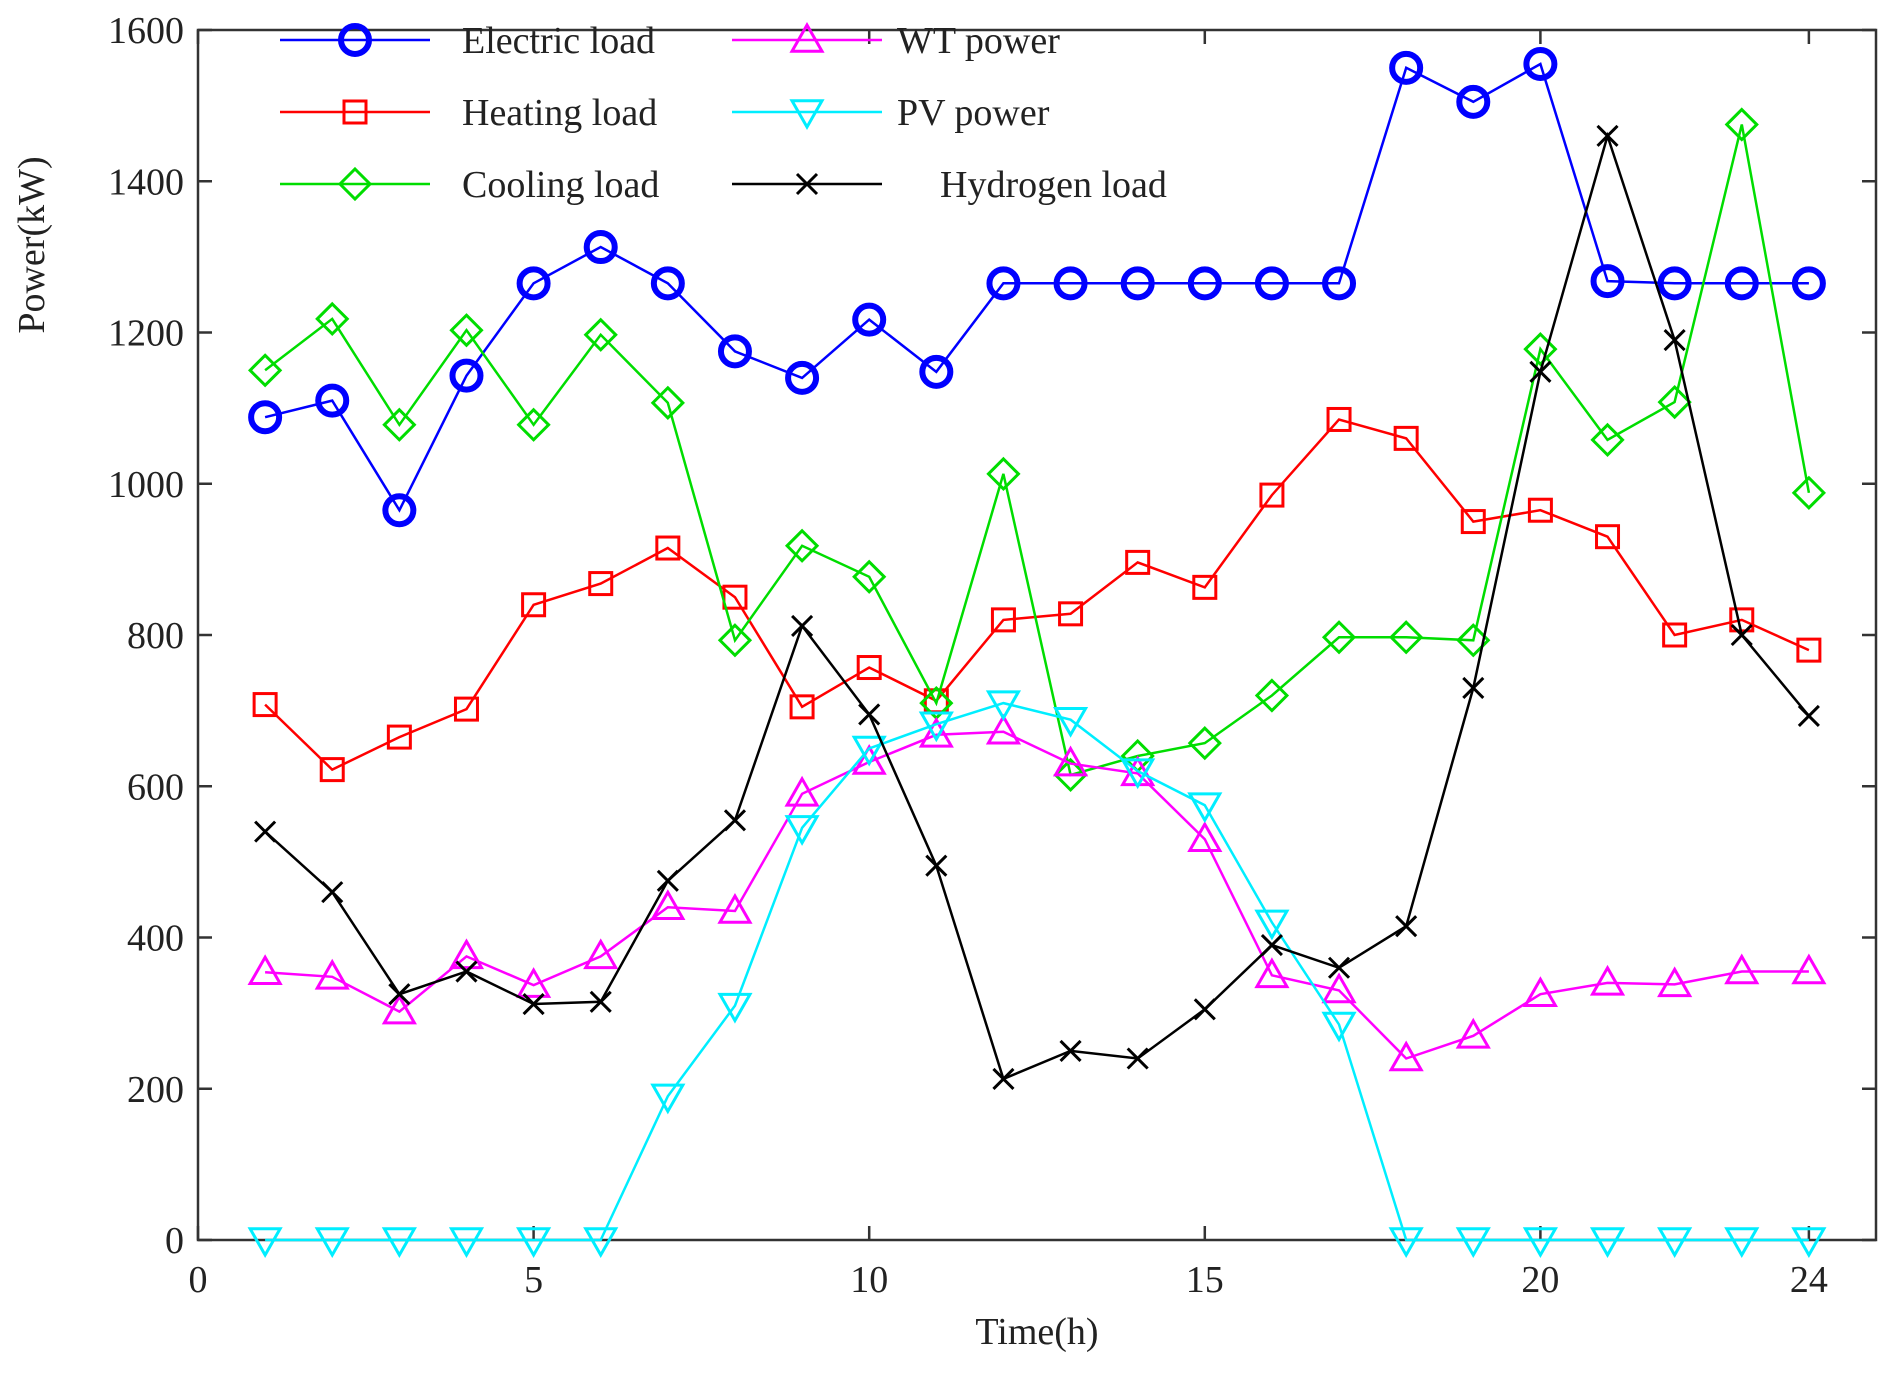  Describe the element at coordinates (869, 1280) in the screenshot. I see `x-tick-label: 10` at that location.